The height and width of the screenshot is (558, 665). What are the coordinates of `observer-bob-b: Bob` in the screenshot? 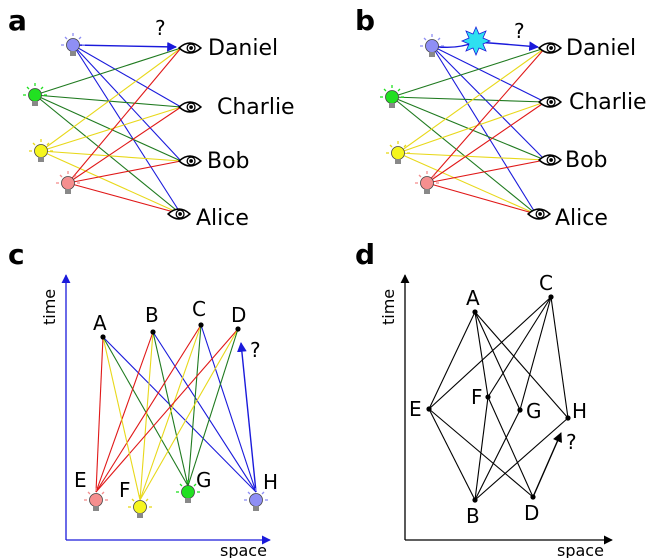 It's located at (586, 160).